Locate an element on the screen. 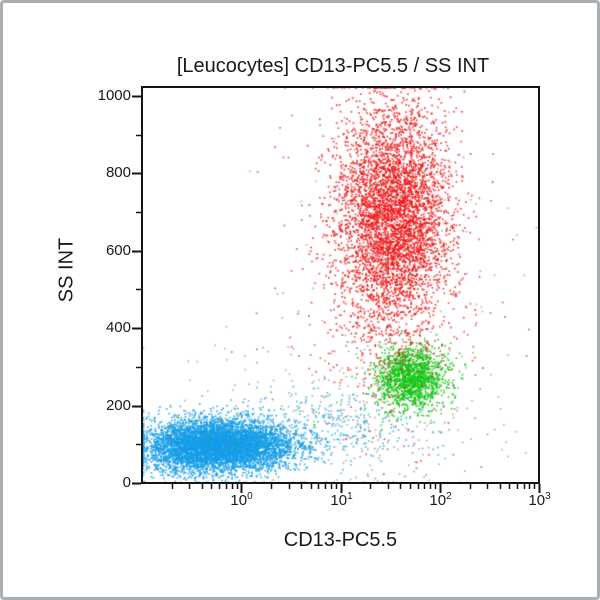  x-tick-label: 10² is located at coordinates (440, 500).